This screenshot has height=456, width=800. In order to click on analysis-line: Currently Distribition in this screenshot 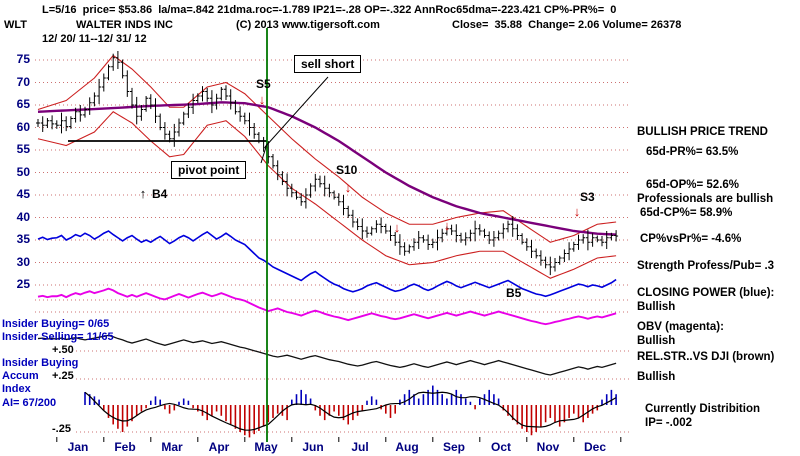, I will do `click(703, 409)`.